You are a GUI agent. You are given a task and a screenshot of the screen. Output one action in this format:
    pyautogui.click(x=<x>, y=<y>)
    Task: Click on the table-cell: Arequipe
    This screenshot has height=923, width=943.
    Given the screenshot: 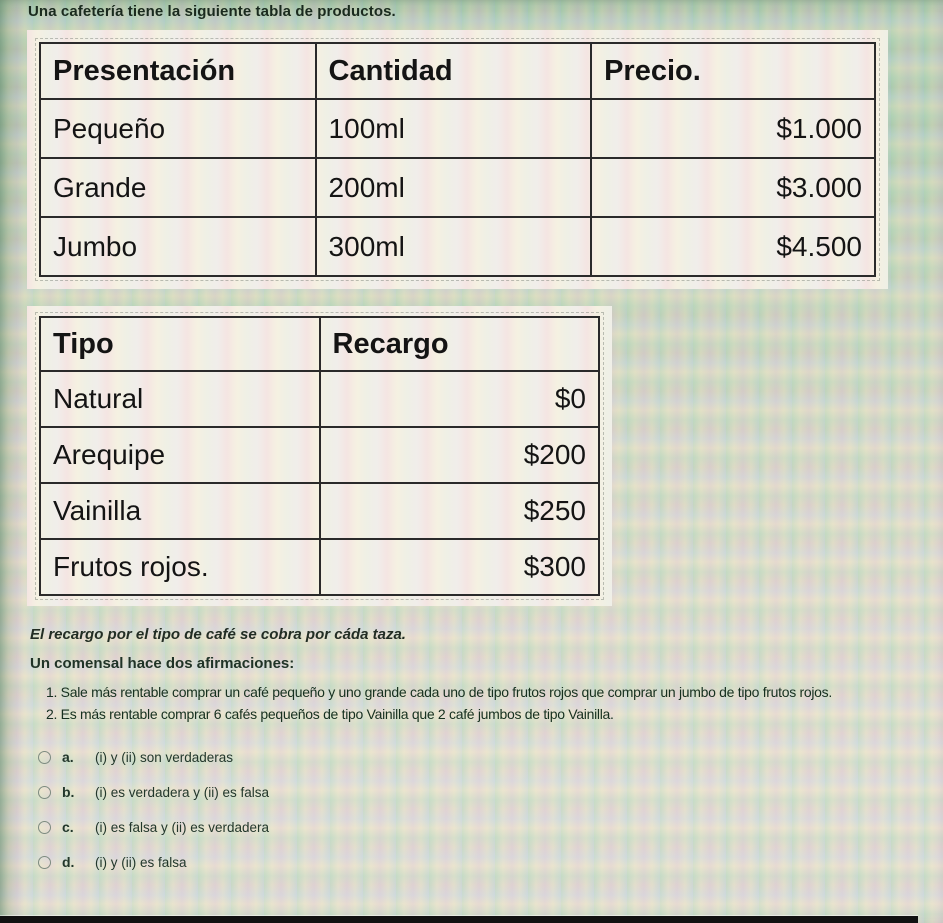 What is the action you would take?
    pyautogui.click(x=180, y=455)
    